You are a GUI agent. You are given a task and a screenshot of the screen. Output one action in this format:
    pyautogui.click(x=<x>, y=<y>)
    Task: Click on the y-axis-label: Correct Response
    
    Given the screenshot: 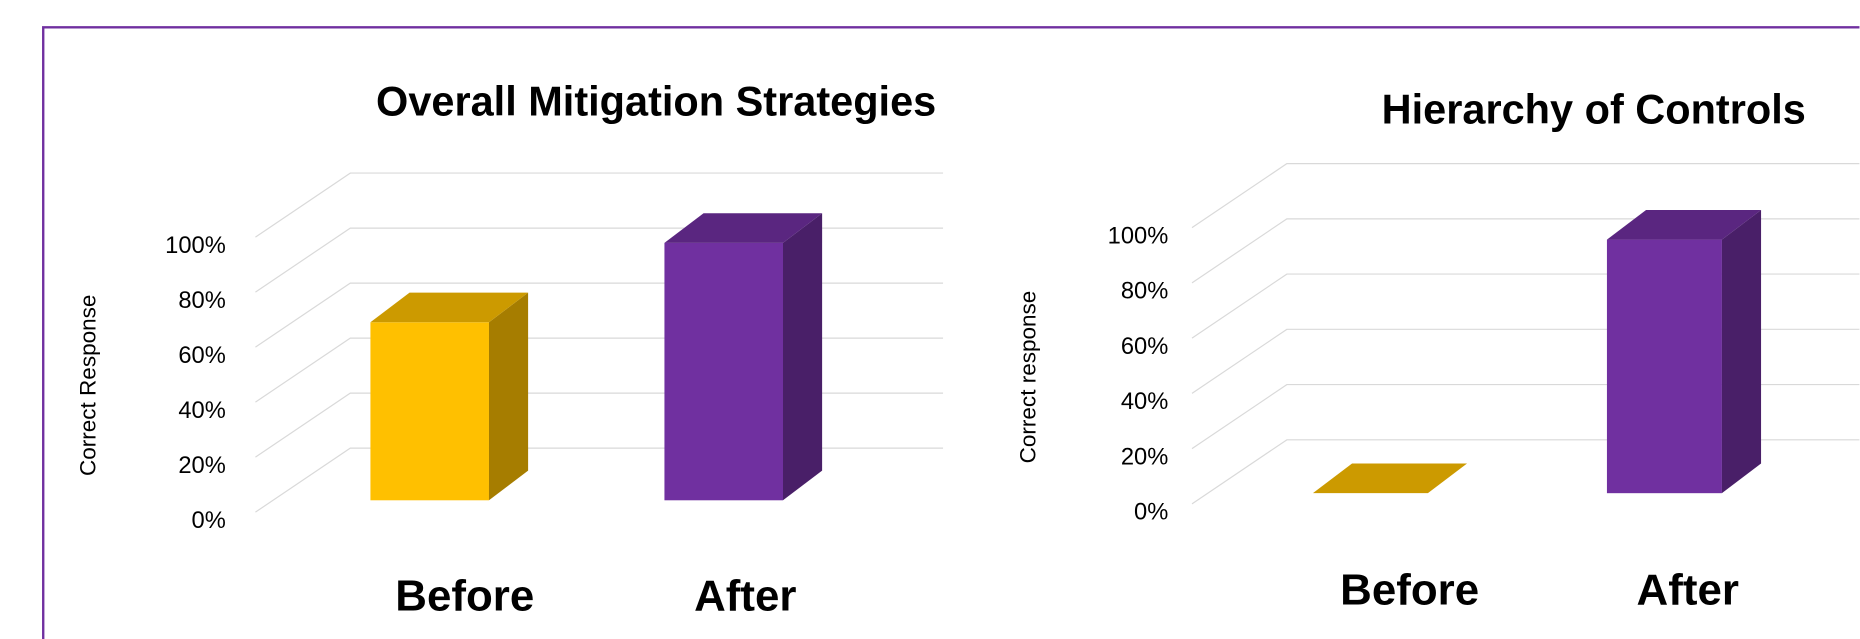 What is the action you would take?
    pyautogui.click(x=87, y=385)
    